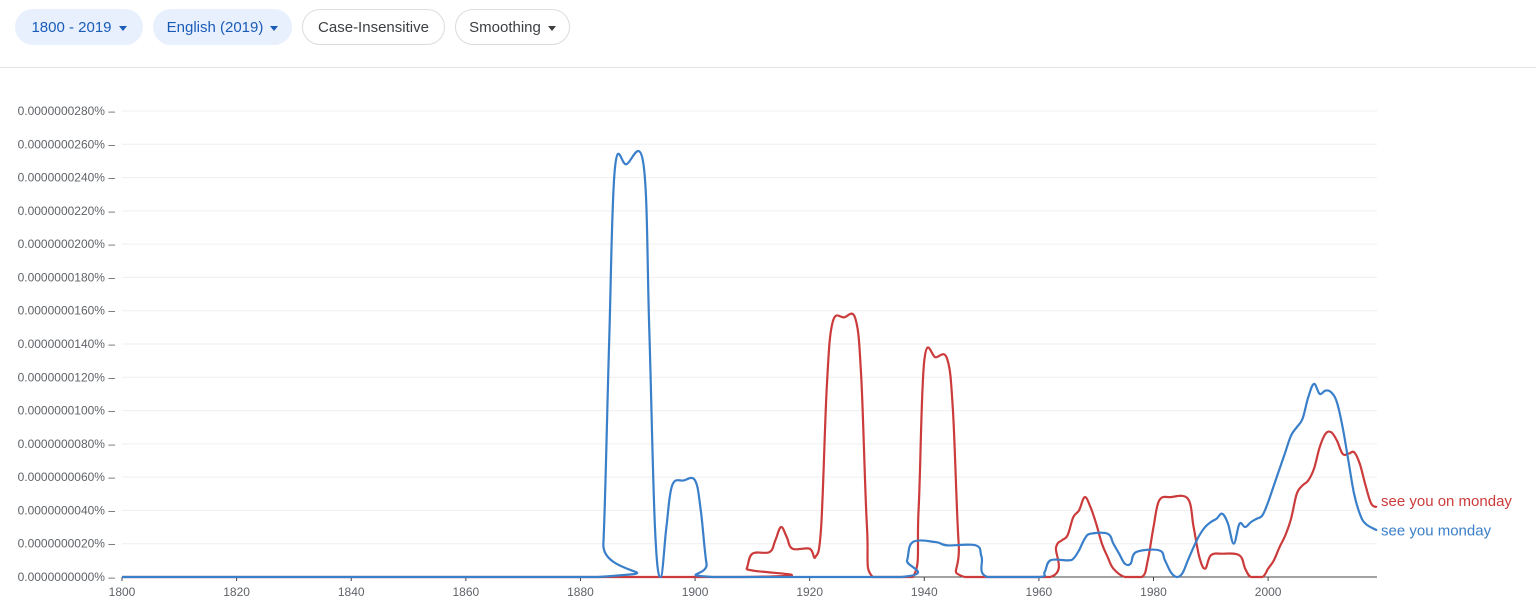 This screenshot has height=605, width=1536. Describe the element at coordinates (67, 377) in the screenshot. I see `y-tick-label: 0.0000000120% –` at that location.